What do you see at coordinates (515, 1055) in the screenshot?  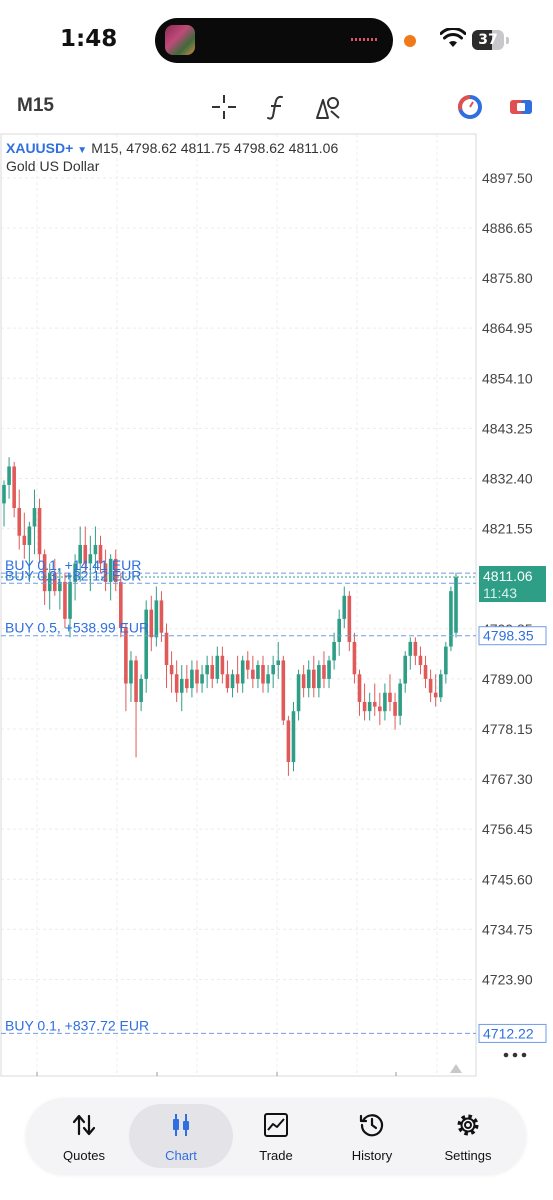 I see `more-options-icon` at bounding box center [515, 1055].